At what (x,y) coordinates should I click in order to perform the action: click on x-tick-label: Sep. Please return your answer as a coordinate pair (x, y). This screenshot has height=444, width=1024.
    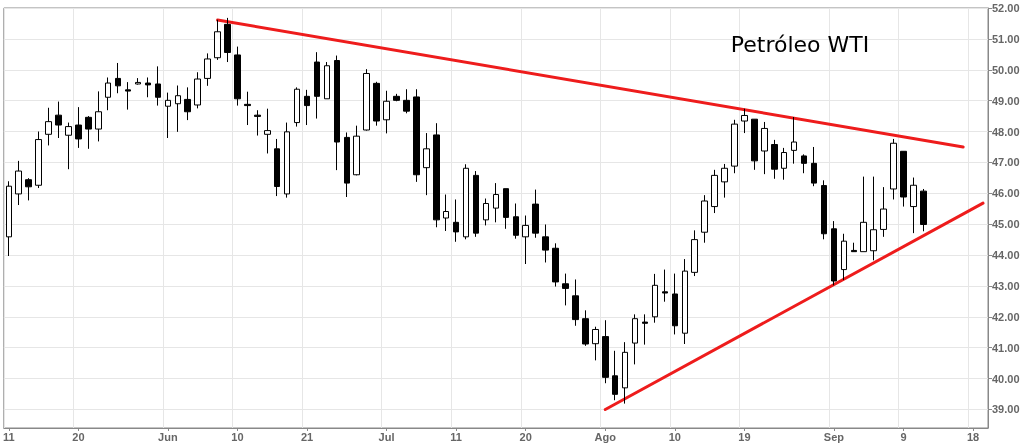
    Looking at the image, I should click on (834, 436).